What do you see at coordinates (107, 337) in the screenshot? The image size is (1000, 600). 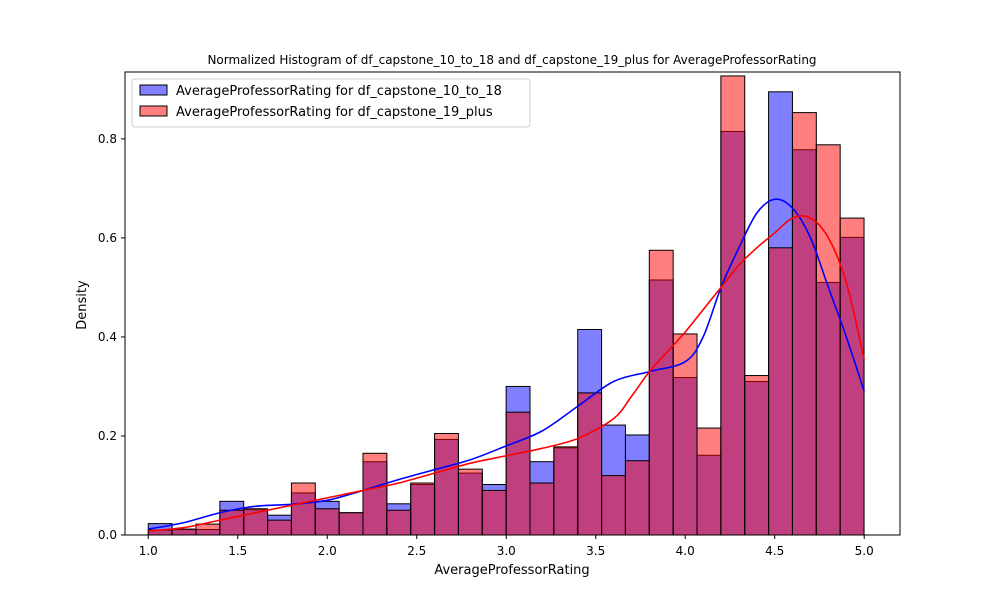 I see `y-tick-label: 0.4` at bounding box center [107, 337].